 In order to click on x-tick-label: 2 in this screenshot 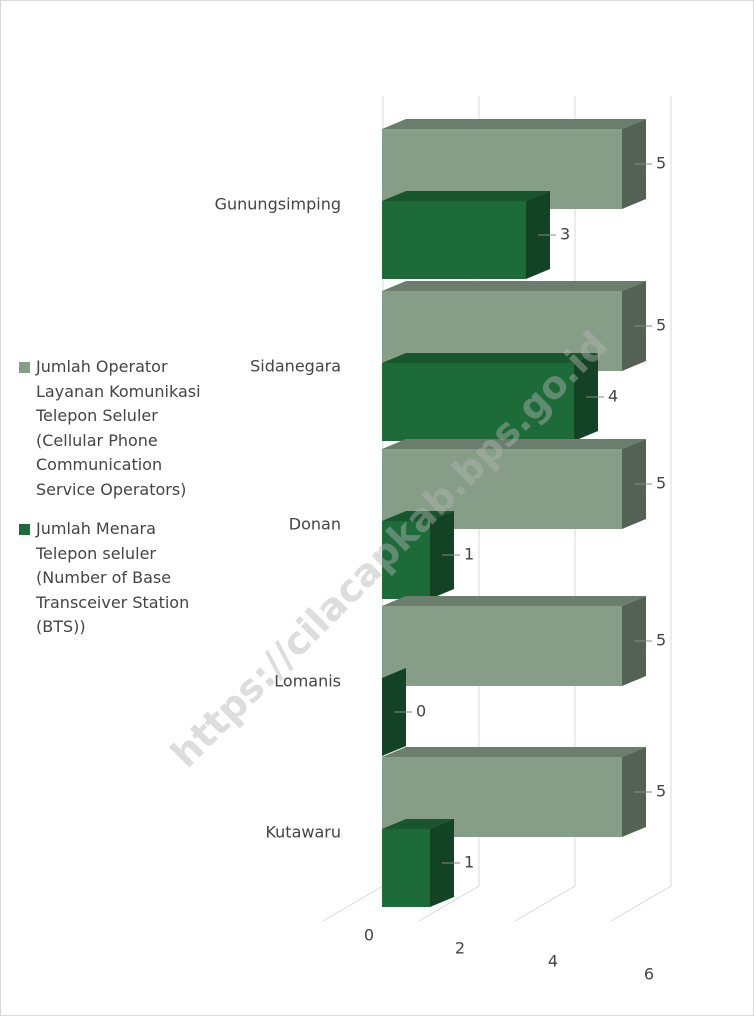, I will do `click(460, 948)`.